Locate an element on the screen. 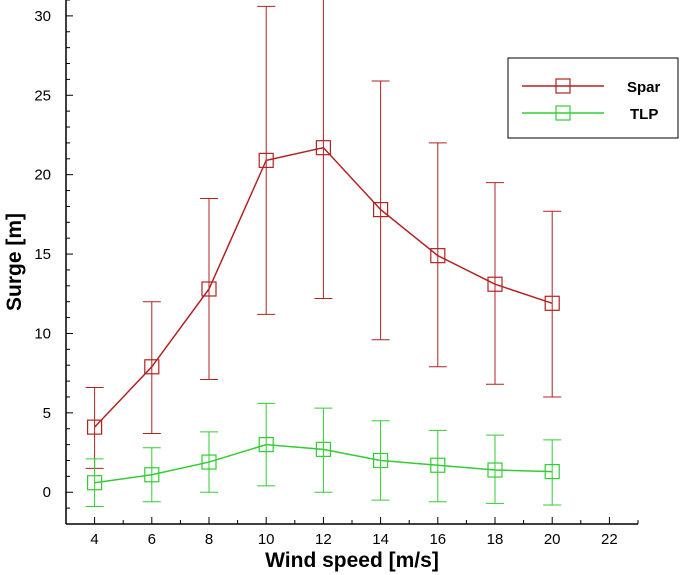 This screenshot has height=575, width=695. x-tick-label: 14 is located at coordinates (380, 539).